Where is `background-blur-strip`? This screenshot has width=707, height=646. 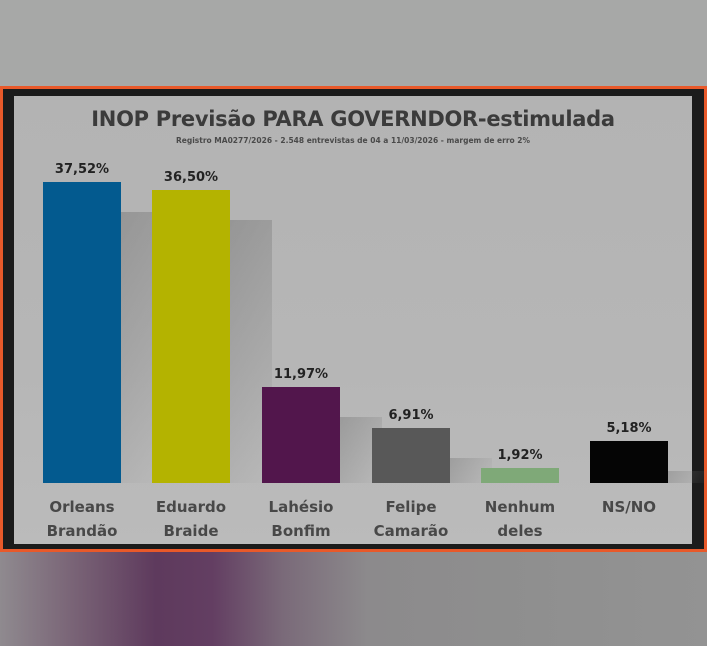 background-blur-strip is located at coordinates (353, 599).